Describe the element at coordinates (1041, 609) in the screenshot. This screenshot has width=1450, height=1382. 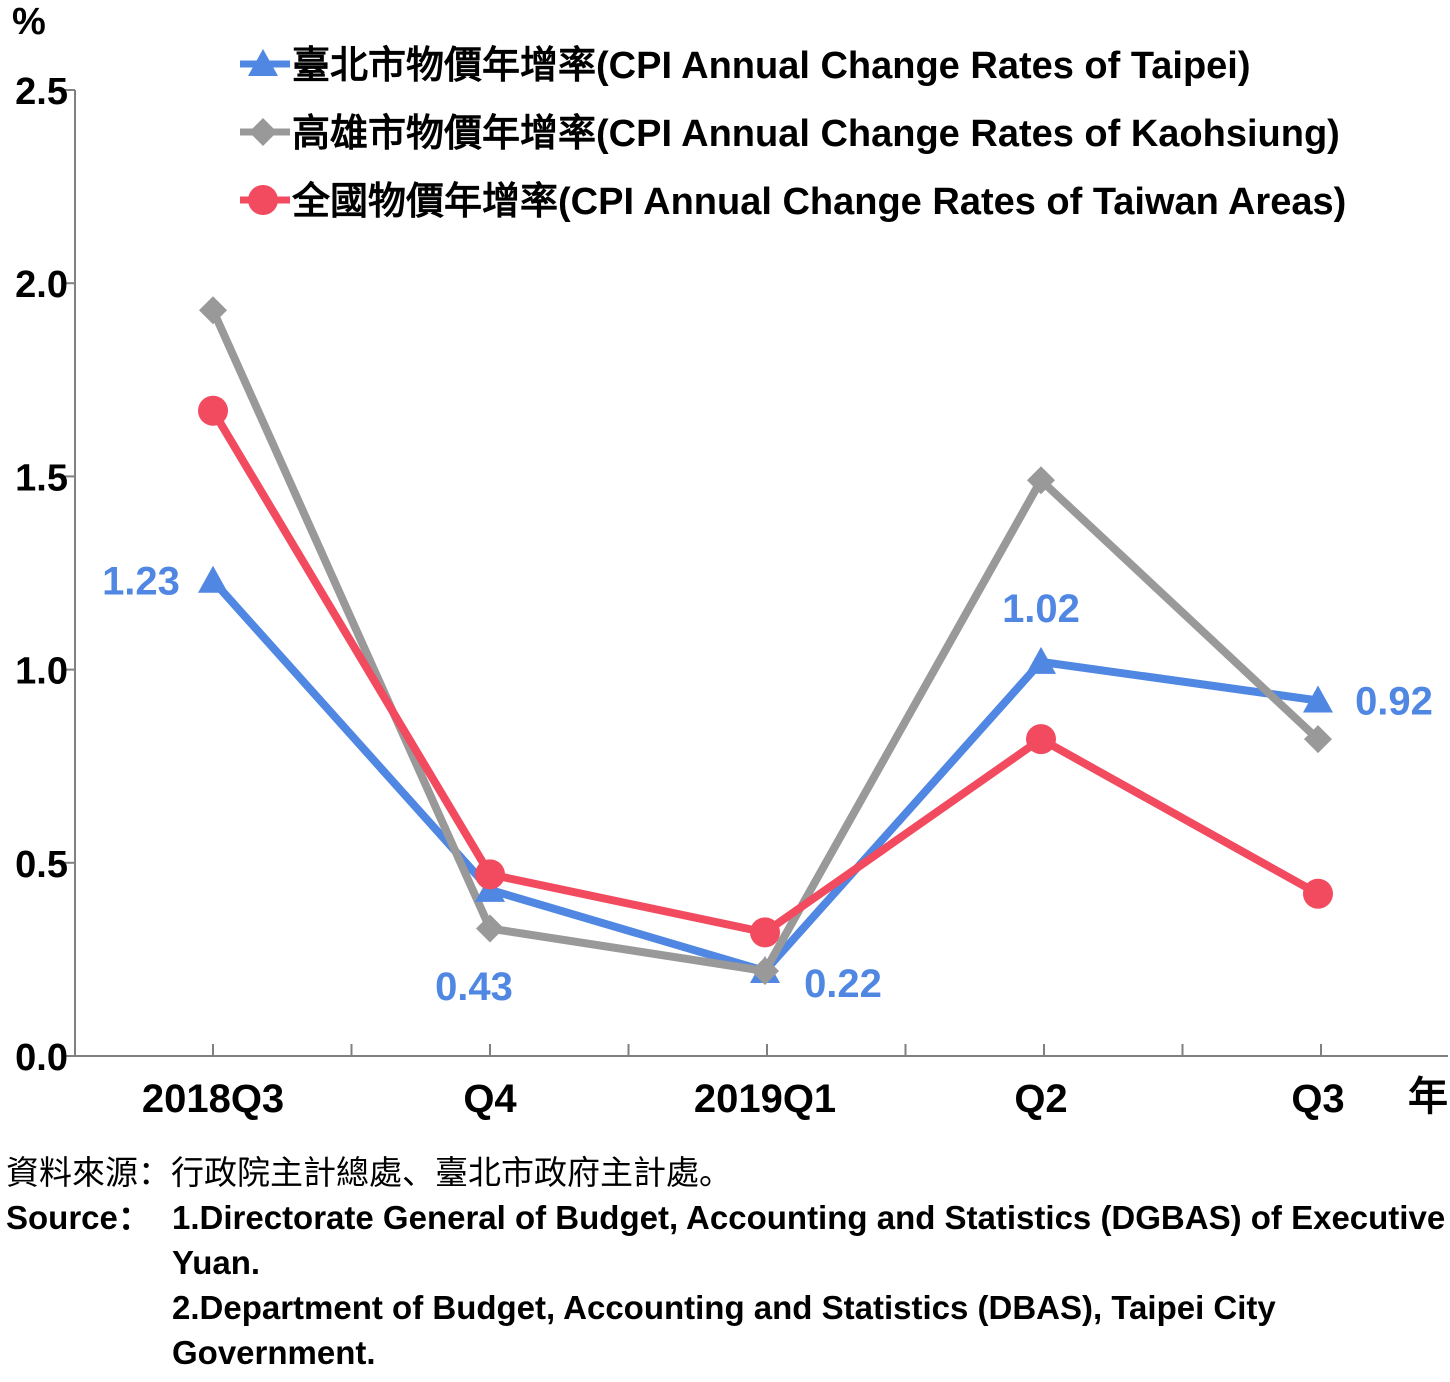
I see `data-label: 1.02` at that location.